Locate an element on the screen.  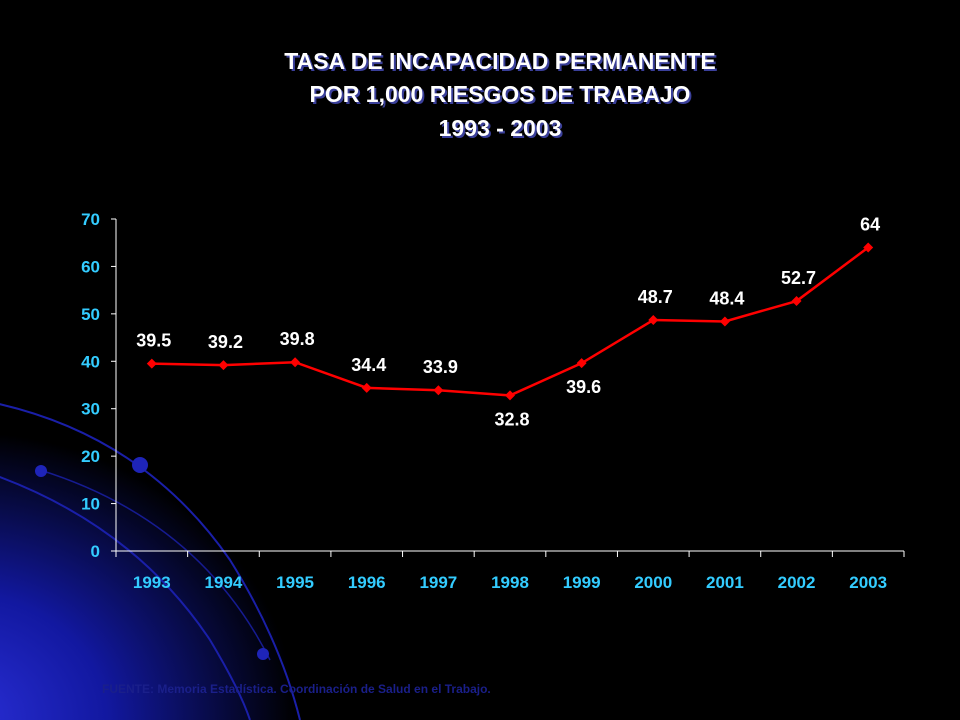
orbit-dot-small is located at coordinates (41, 471).